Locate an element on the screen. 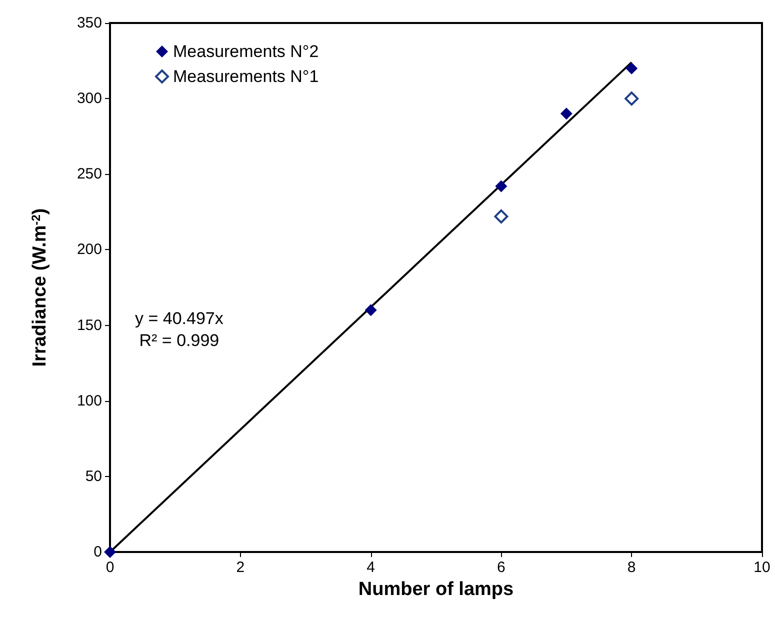 The width and height of the screenshot is (775, 622). legend-label: Measurements N°1 is located at coordinates (246, 76).